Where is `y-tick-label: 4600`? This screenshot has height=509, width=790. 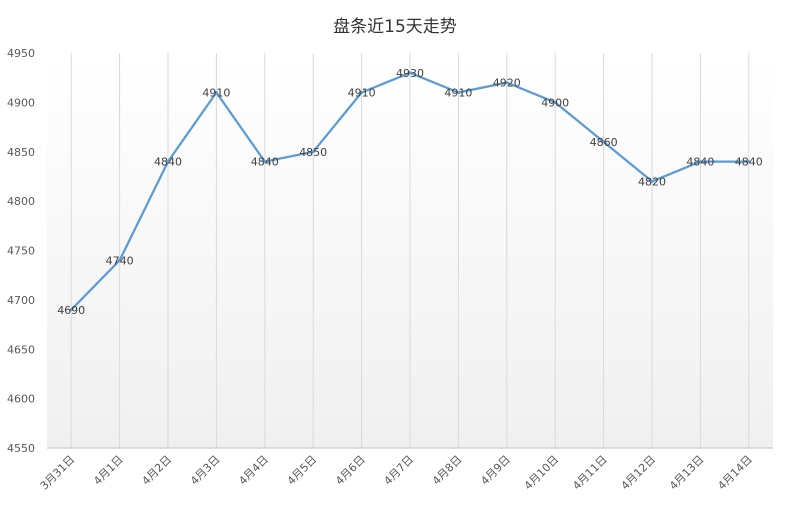
y-tick-label: 4600 is located at coordinates (21, 399).